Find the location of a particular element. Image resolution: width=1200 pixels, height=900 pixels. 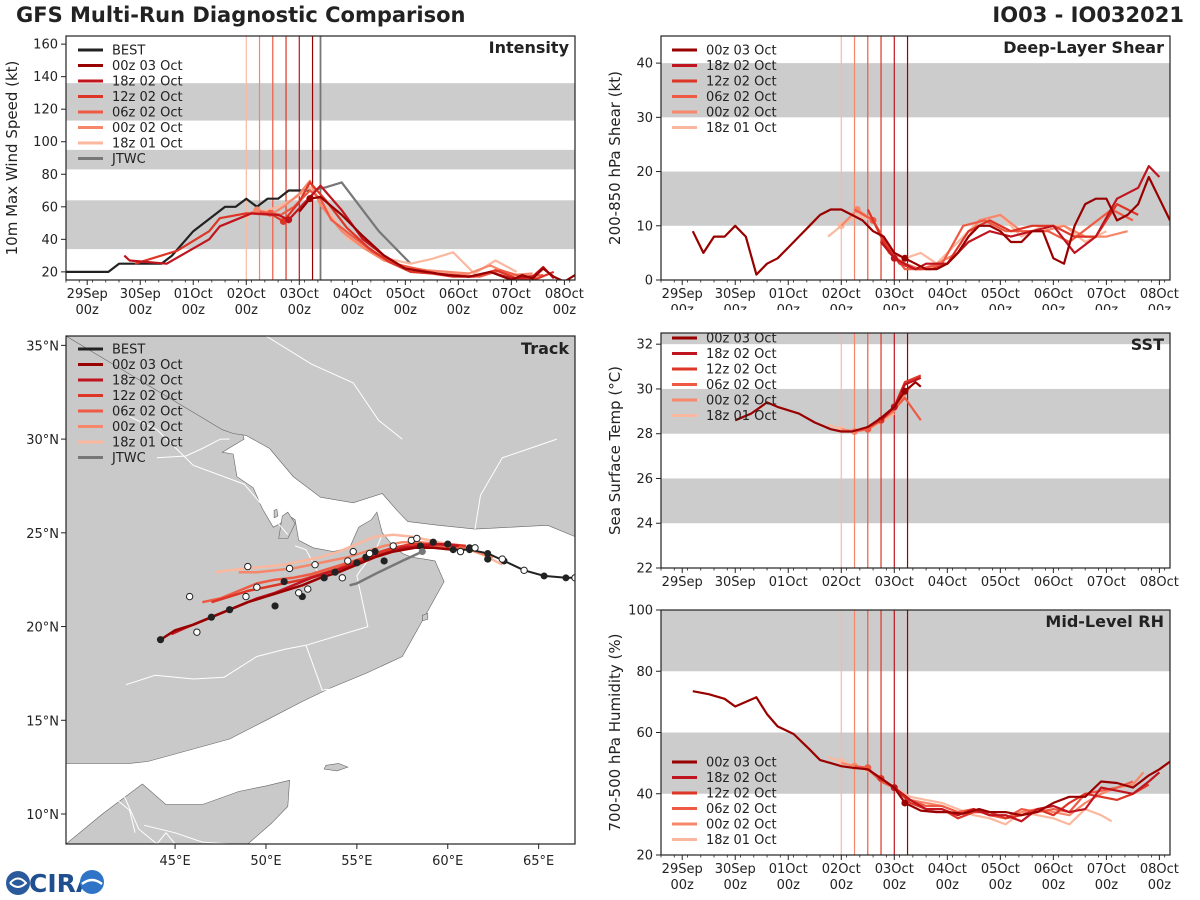

jtwc-track-line is located at coordinates (386, 568).